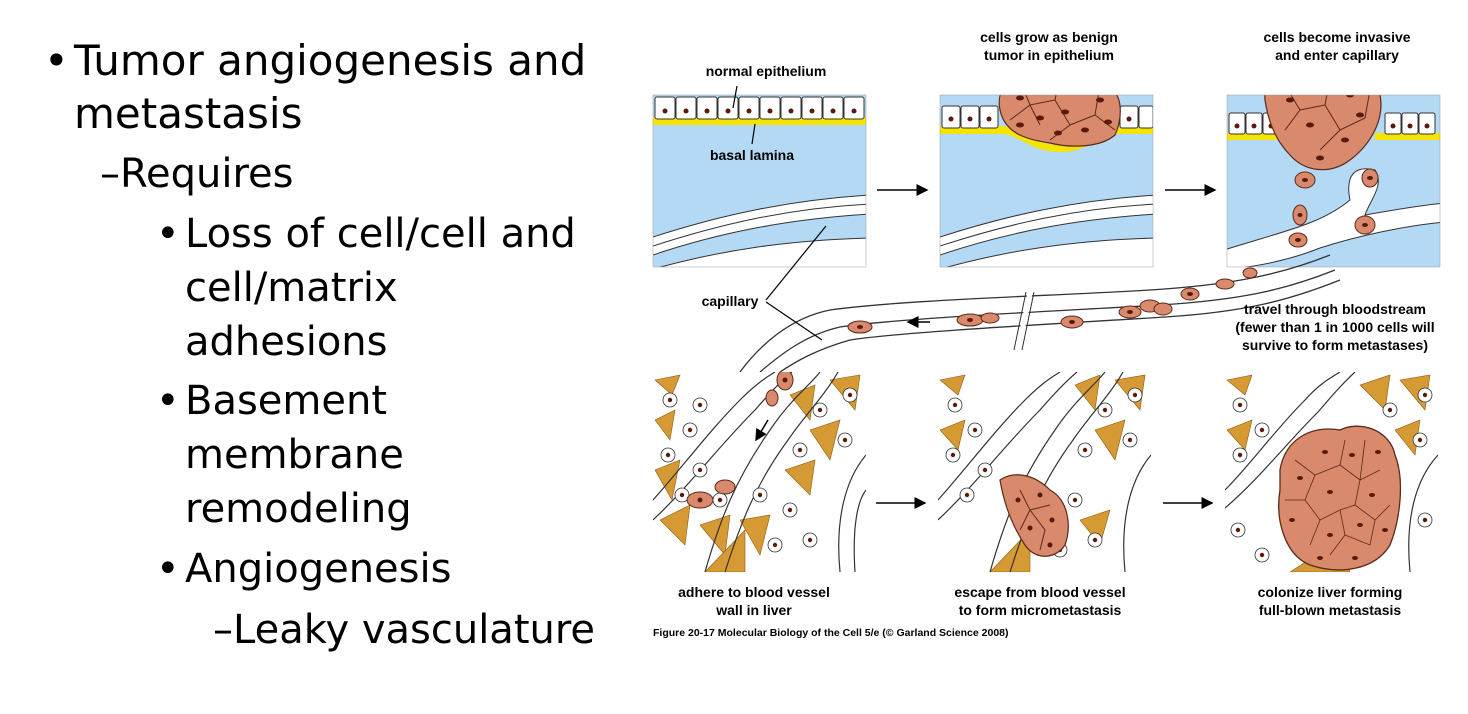 The height and width of the screenshot is (714, 1468). I want to click on panel-invasive-cells, so click(1333, 181).